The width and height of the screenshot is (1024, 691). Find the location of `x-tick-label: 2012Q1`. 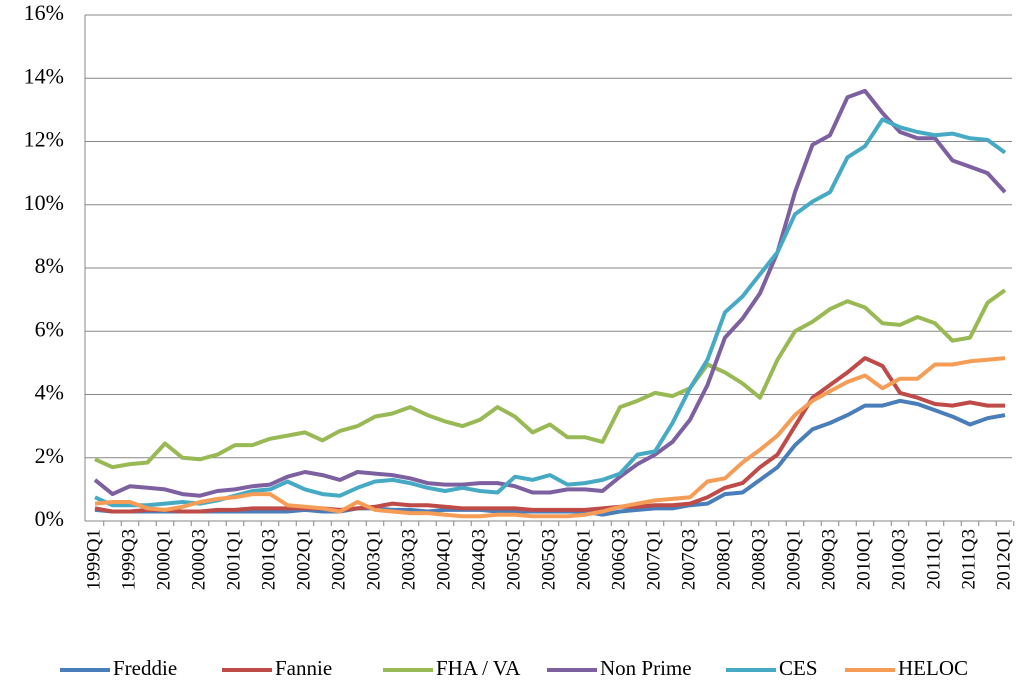

x-tick-label: 2012Q1 is located at coordinates (1003, 559).